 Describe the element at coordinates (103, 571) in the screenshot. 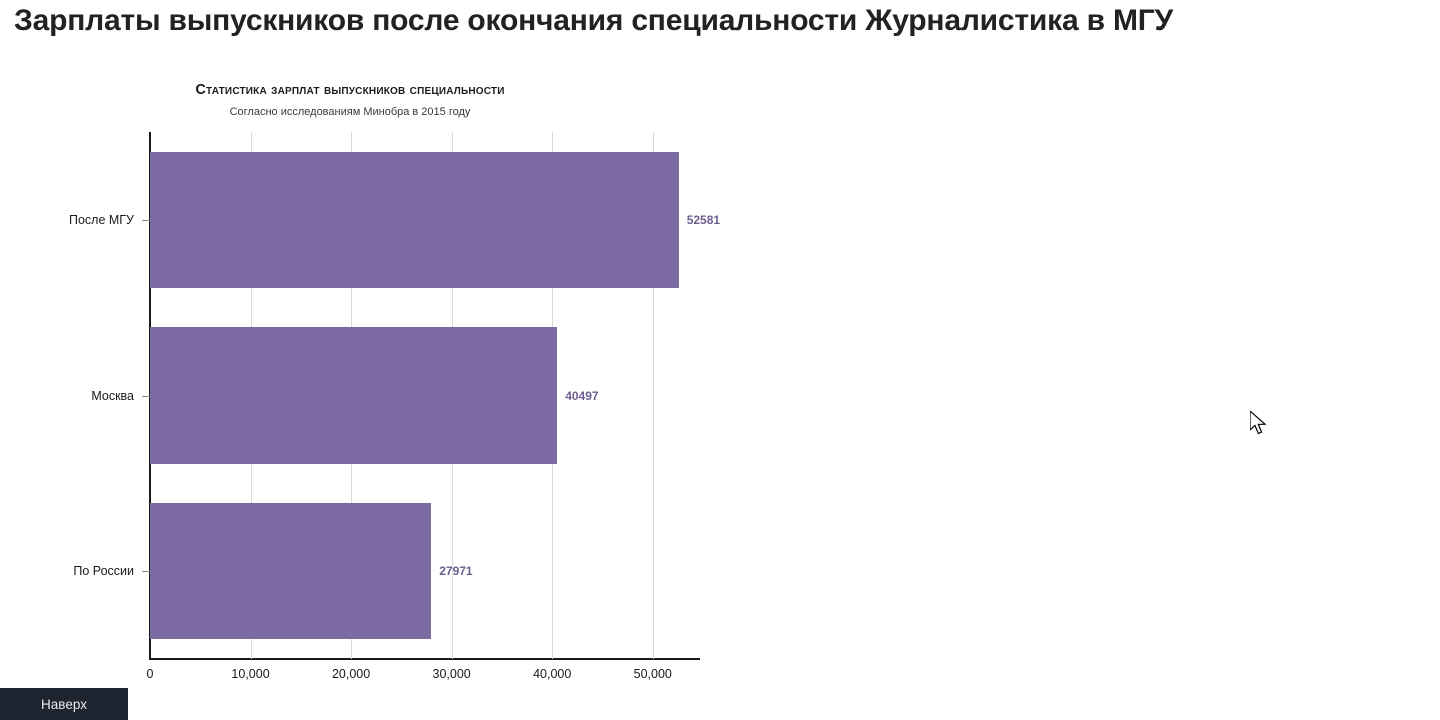

I see `y-axis-category-label: По России` at that location.